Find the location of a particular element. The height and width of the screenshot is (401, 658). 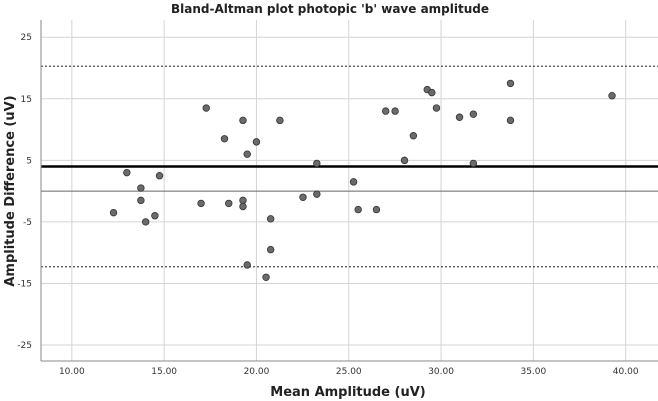

x-axis-label: Mean Amplitude (uV) is located at coordinates (347, 392).